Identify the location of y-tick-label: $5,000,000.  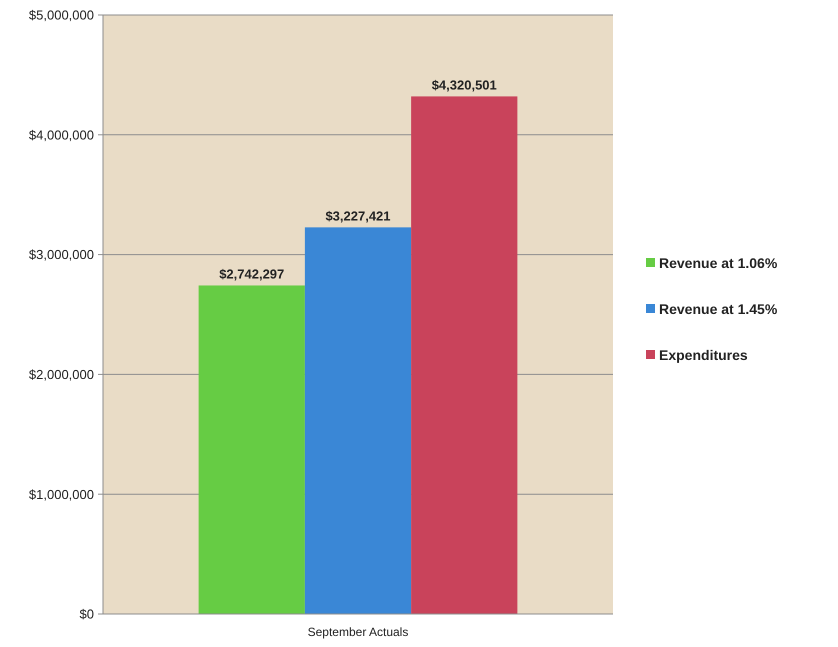
(61, 15).